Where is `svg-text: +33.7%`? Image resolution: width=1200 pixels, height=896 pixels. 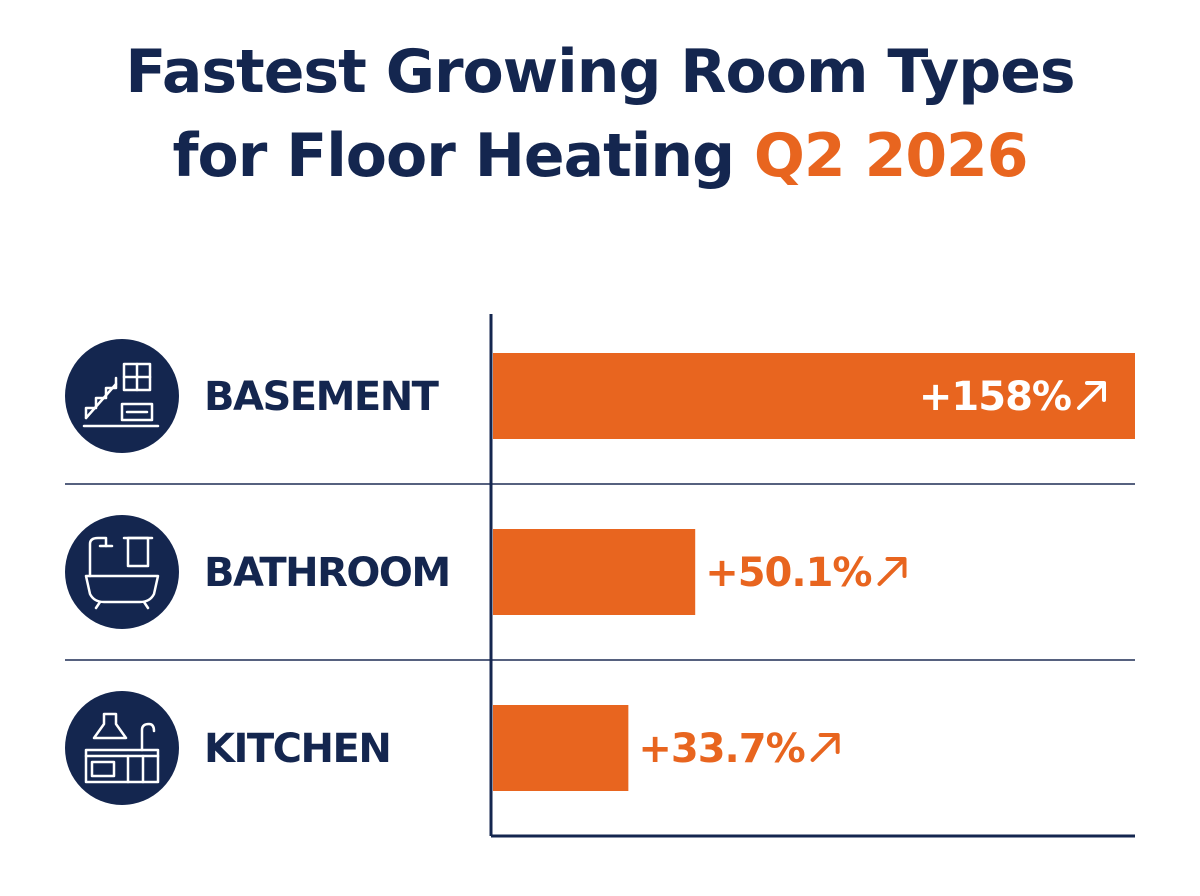 svg-text: +33.7% is located at coordinates (721, 749).